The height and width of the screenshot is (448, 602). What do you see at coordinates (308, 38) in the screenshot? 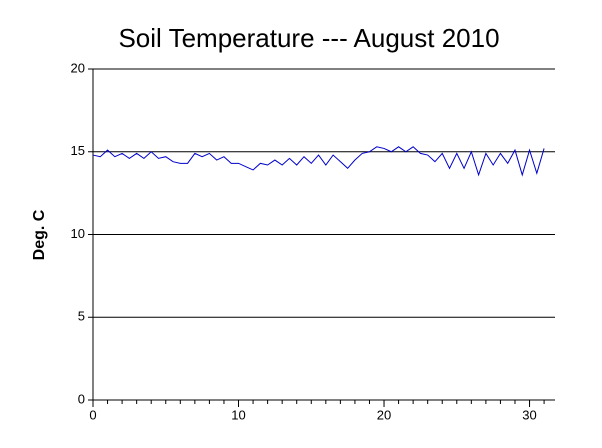
I see `chart-title: Soil Temperature --- August 2010` at bounding box center [308, 38].